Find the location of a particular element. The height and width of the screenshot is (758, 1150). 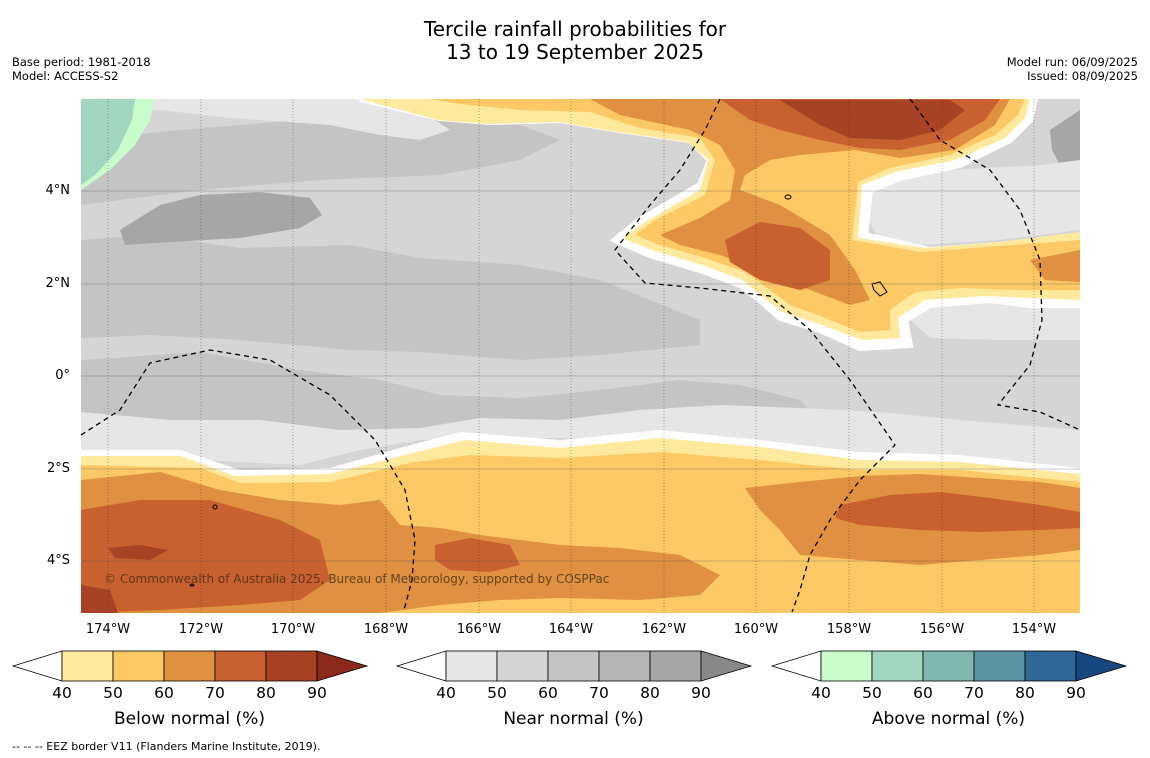

meta-left: Base period: 1981-2018 Model: ACCESS-S2 is located at coordinates (81, 69).